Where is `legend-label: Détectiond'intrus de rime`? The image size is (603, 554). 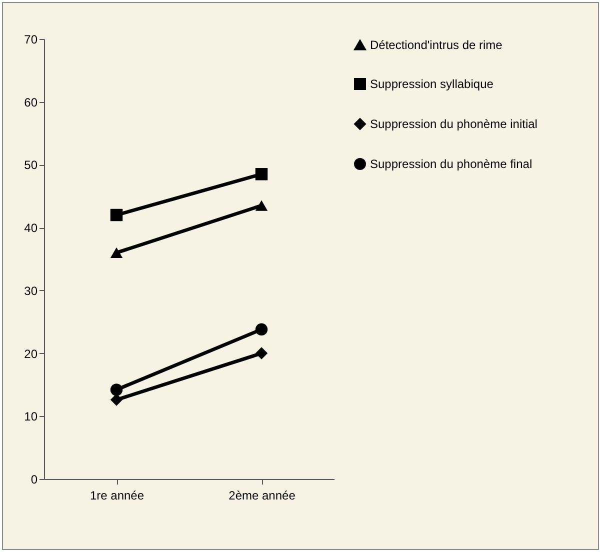 legend-label: Détectiond'intrus de rime is located at coordinates (436, 45).